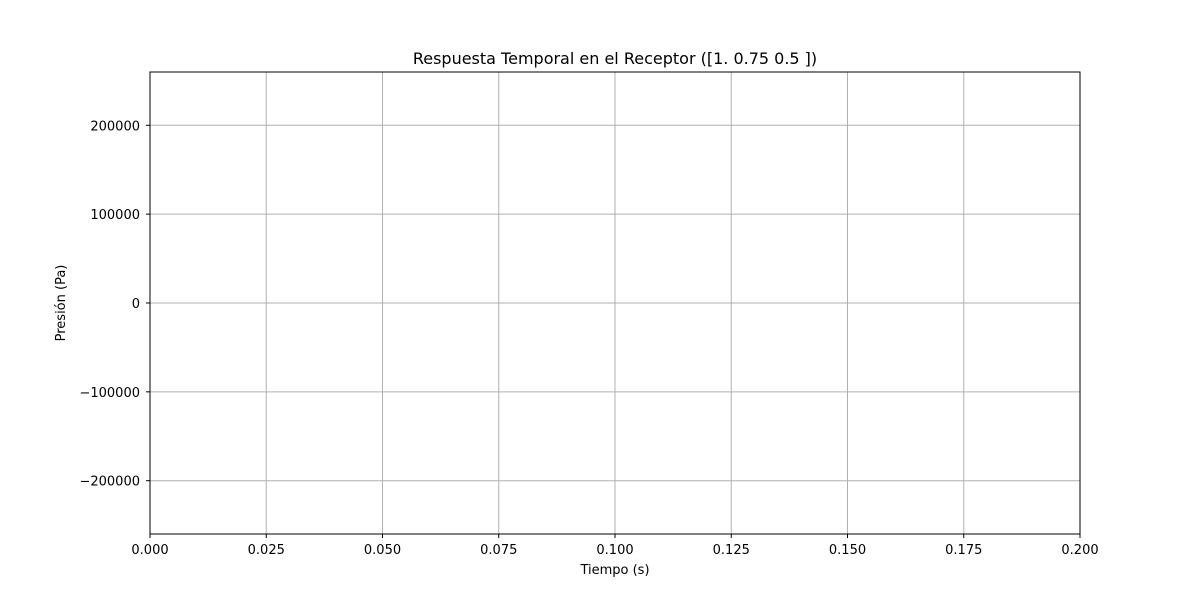 This screenshot has height=600, width=1200. Describe the element at coordinates (847, 550) in the screenshot. I see `x-tick-label: 0.150` at that location.